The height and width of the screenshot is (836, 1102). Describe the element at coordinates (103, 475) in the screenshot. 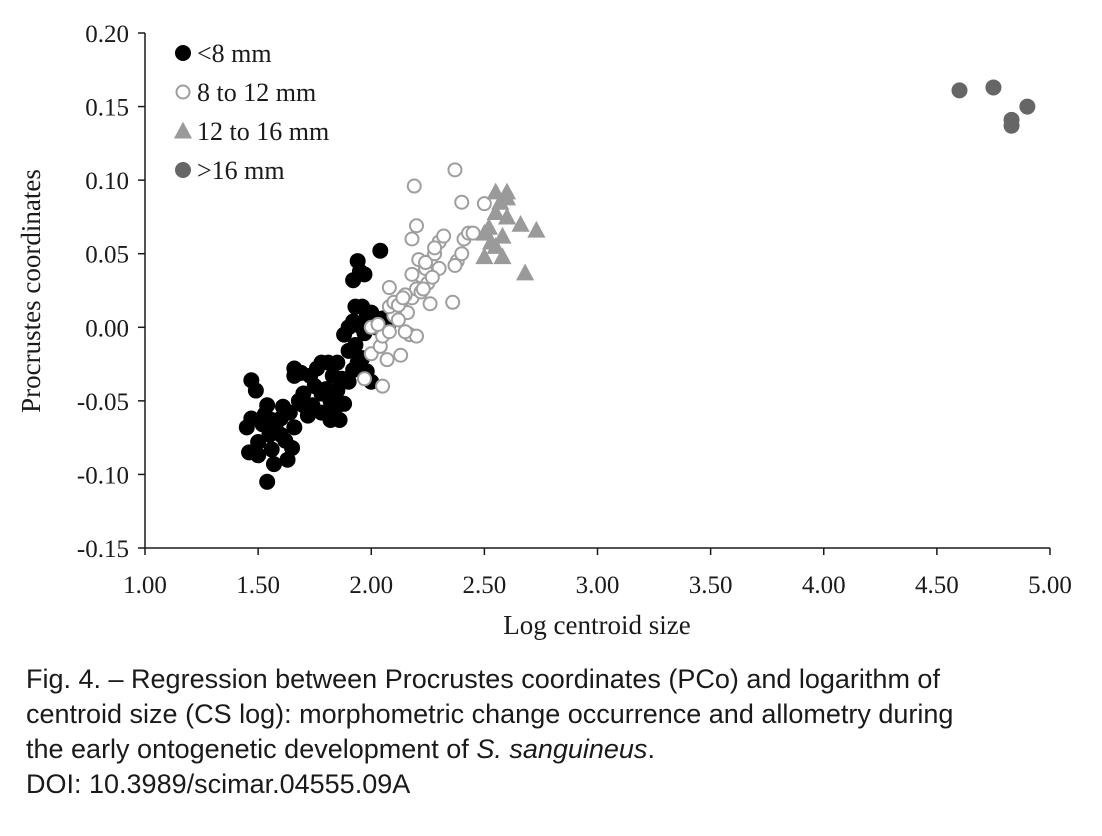

I see `y-tick-label: -0.10` at that location.